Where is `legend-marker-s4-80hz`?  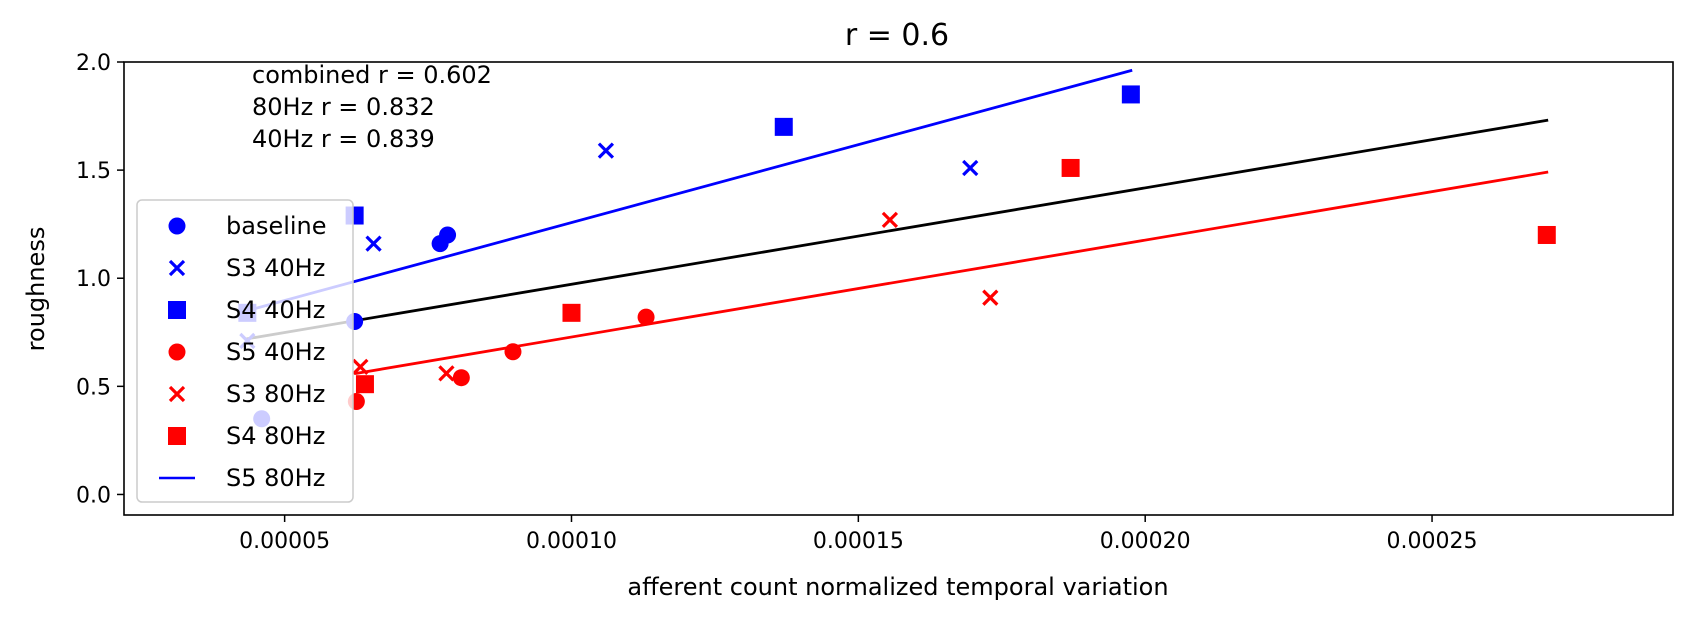
legend-marker-s4-80hz is located at coordinates (177, 436).